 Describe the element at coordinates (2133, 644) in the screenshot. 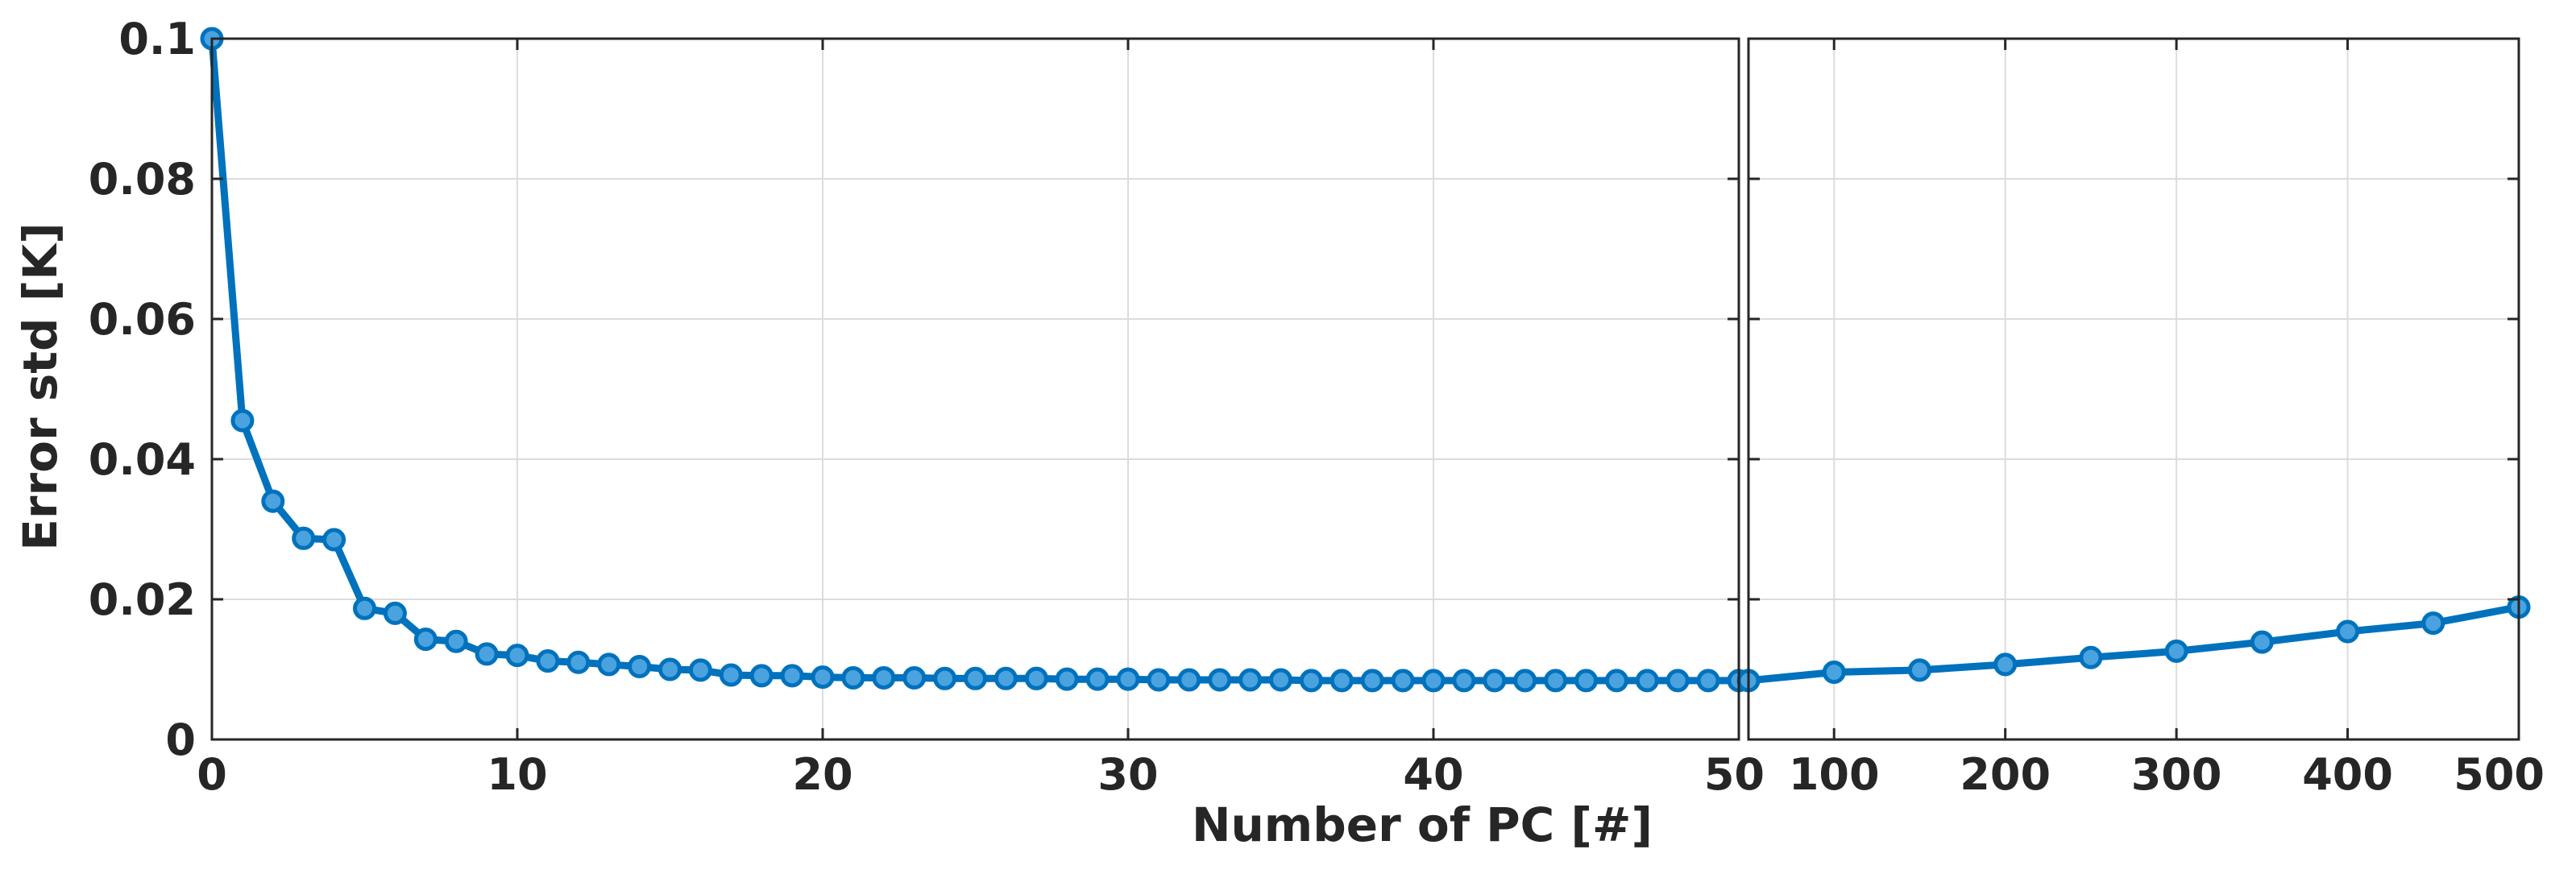

I see `series-line-right` at that location.